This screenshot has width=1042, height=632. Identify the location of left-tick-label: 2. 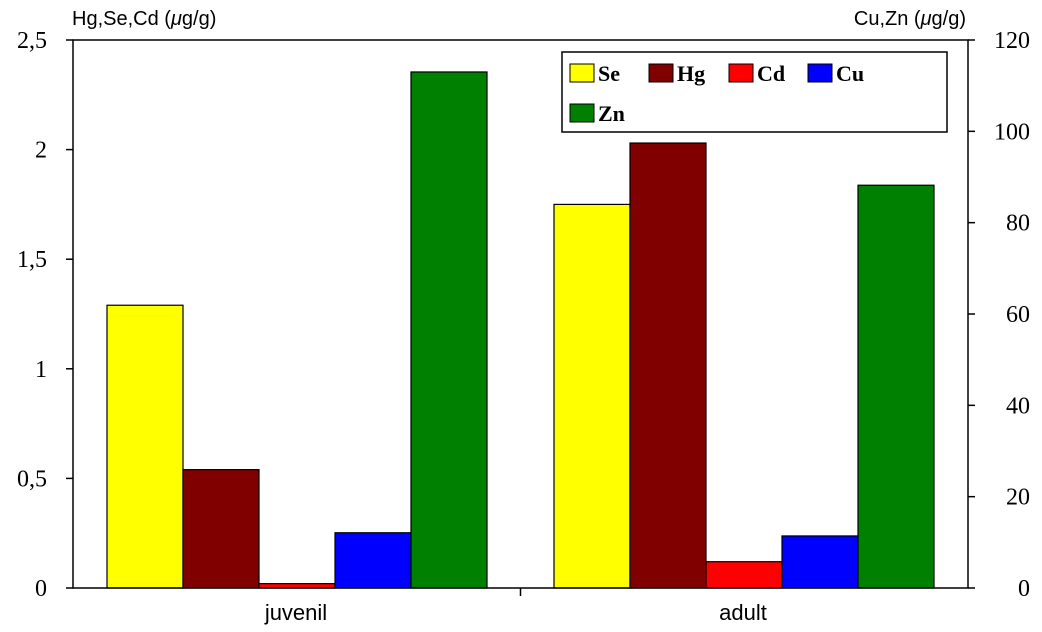
(41, 151).